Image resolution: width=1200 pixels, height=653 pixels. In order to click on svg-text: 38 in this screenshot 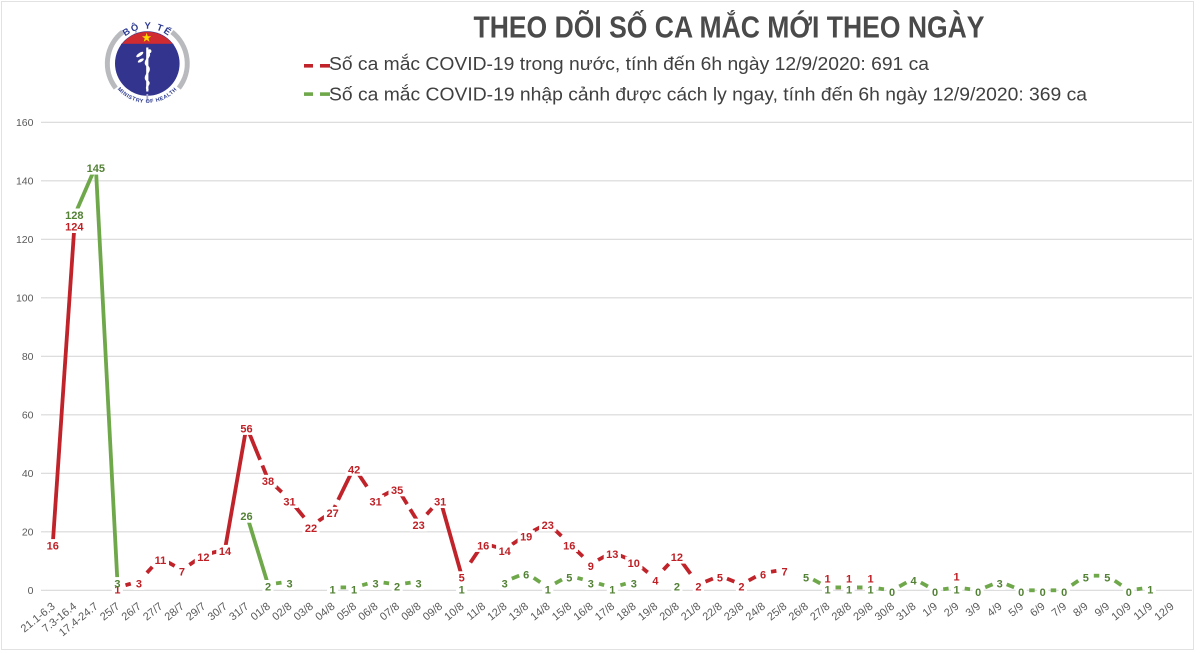, I will do `click(268, 482)`.